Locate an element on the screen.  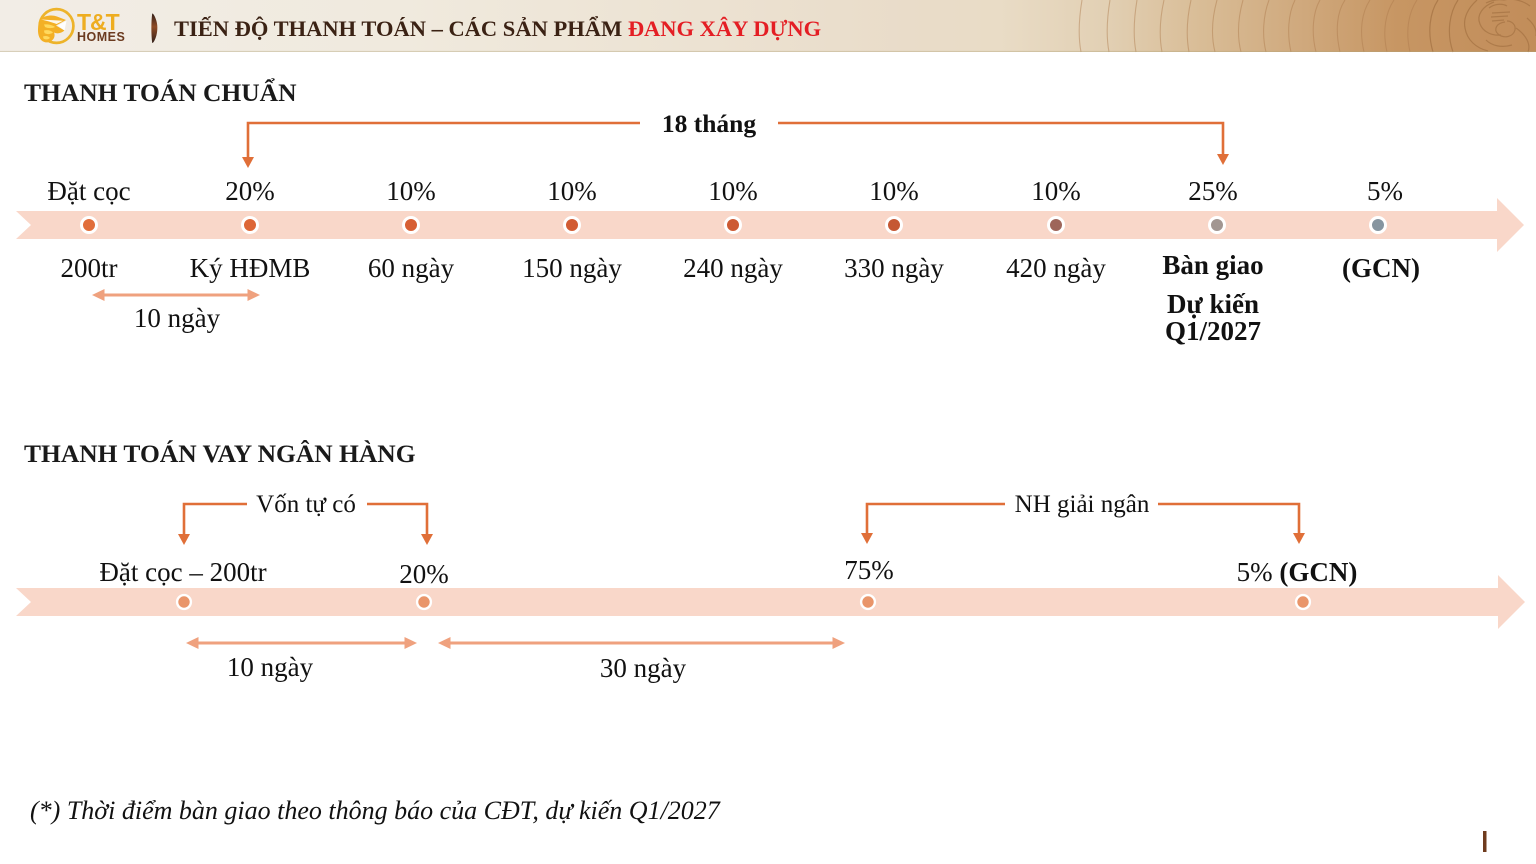
svg-text: 25% is located at coordinates (1213, 191).